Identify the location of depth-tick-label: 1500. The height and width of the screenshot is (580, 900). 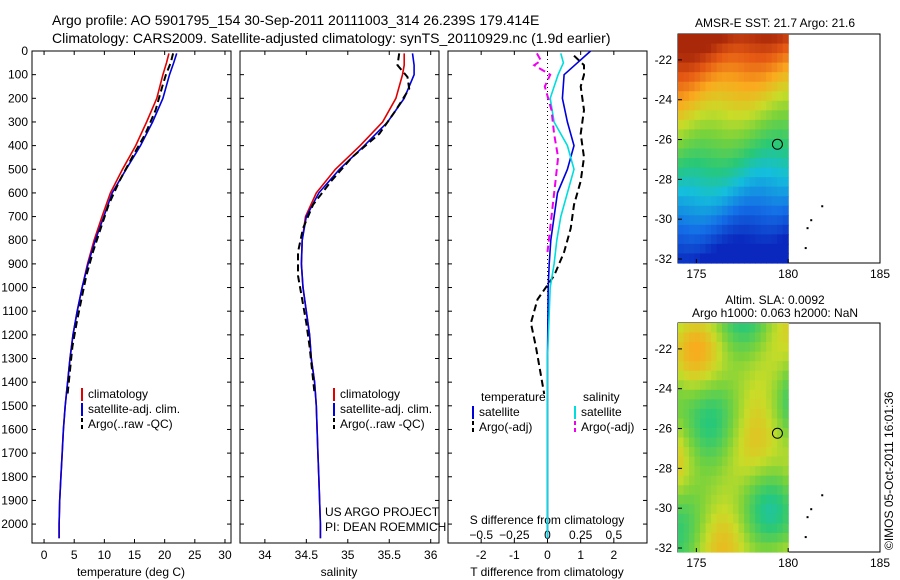
(14, 406).